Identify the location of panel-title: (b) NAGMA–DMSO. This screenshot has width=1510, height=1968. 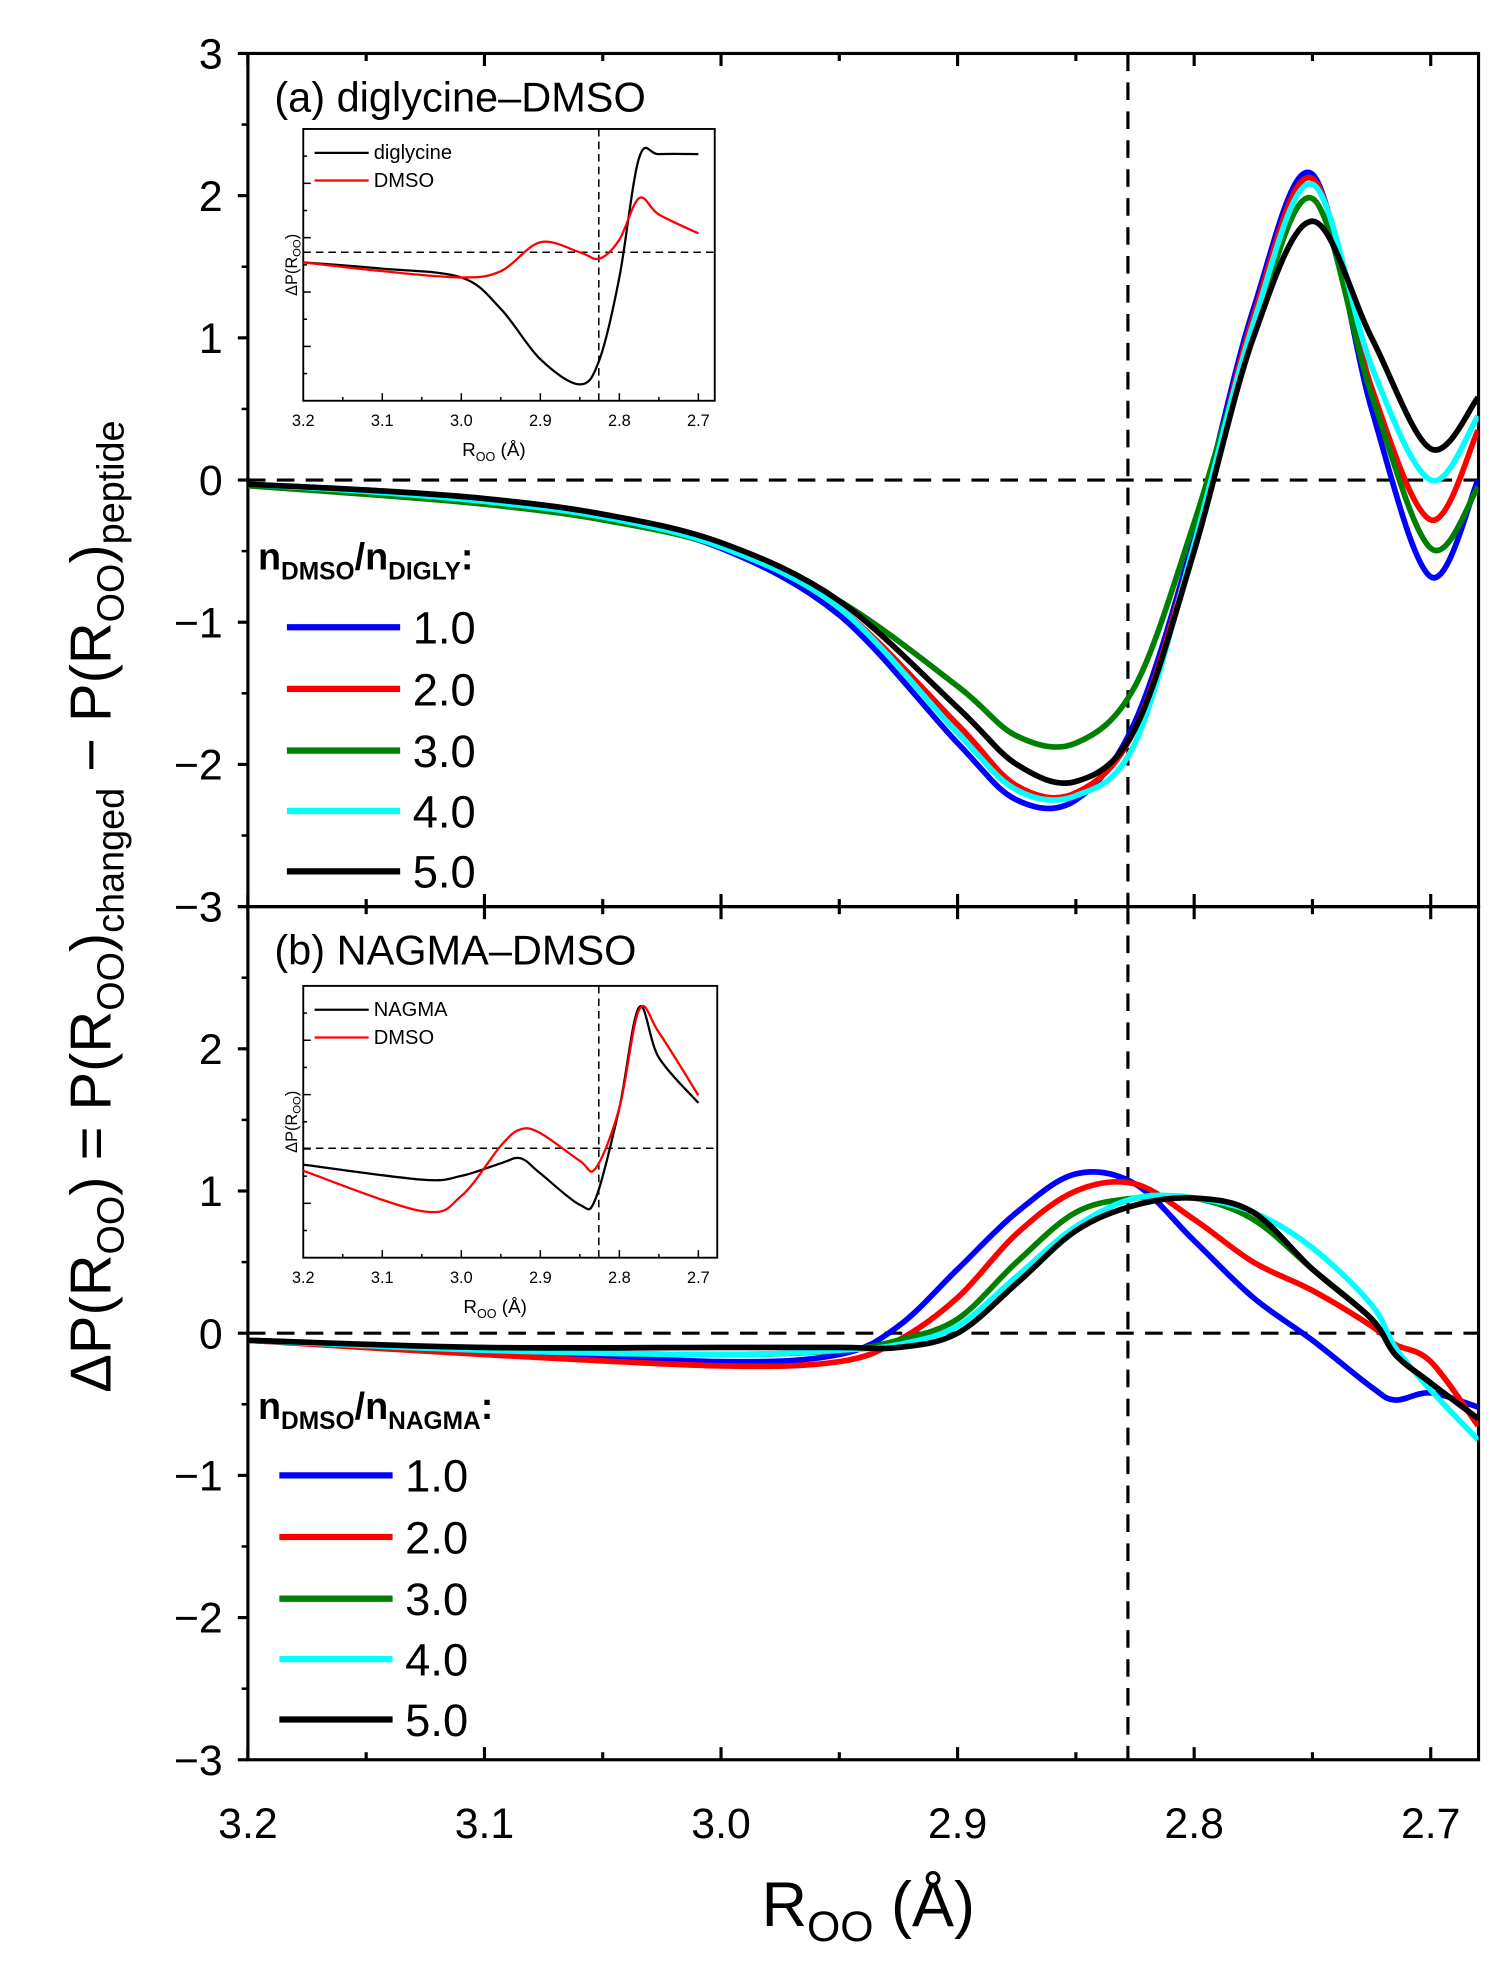
(455, 949).